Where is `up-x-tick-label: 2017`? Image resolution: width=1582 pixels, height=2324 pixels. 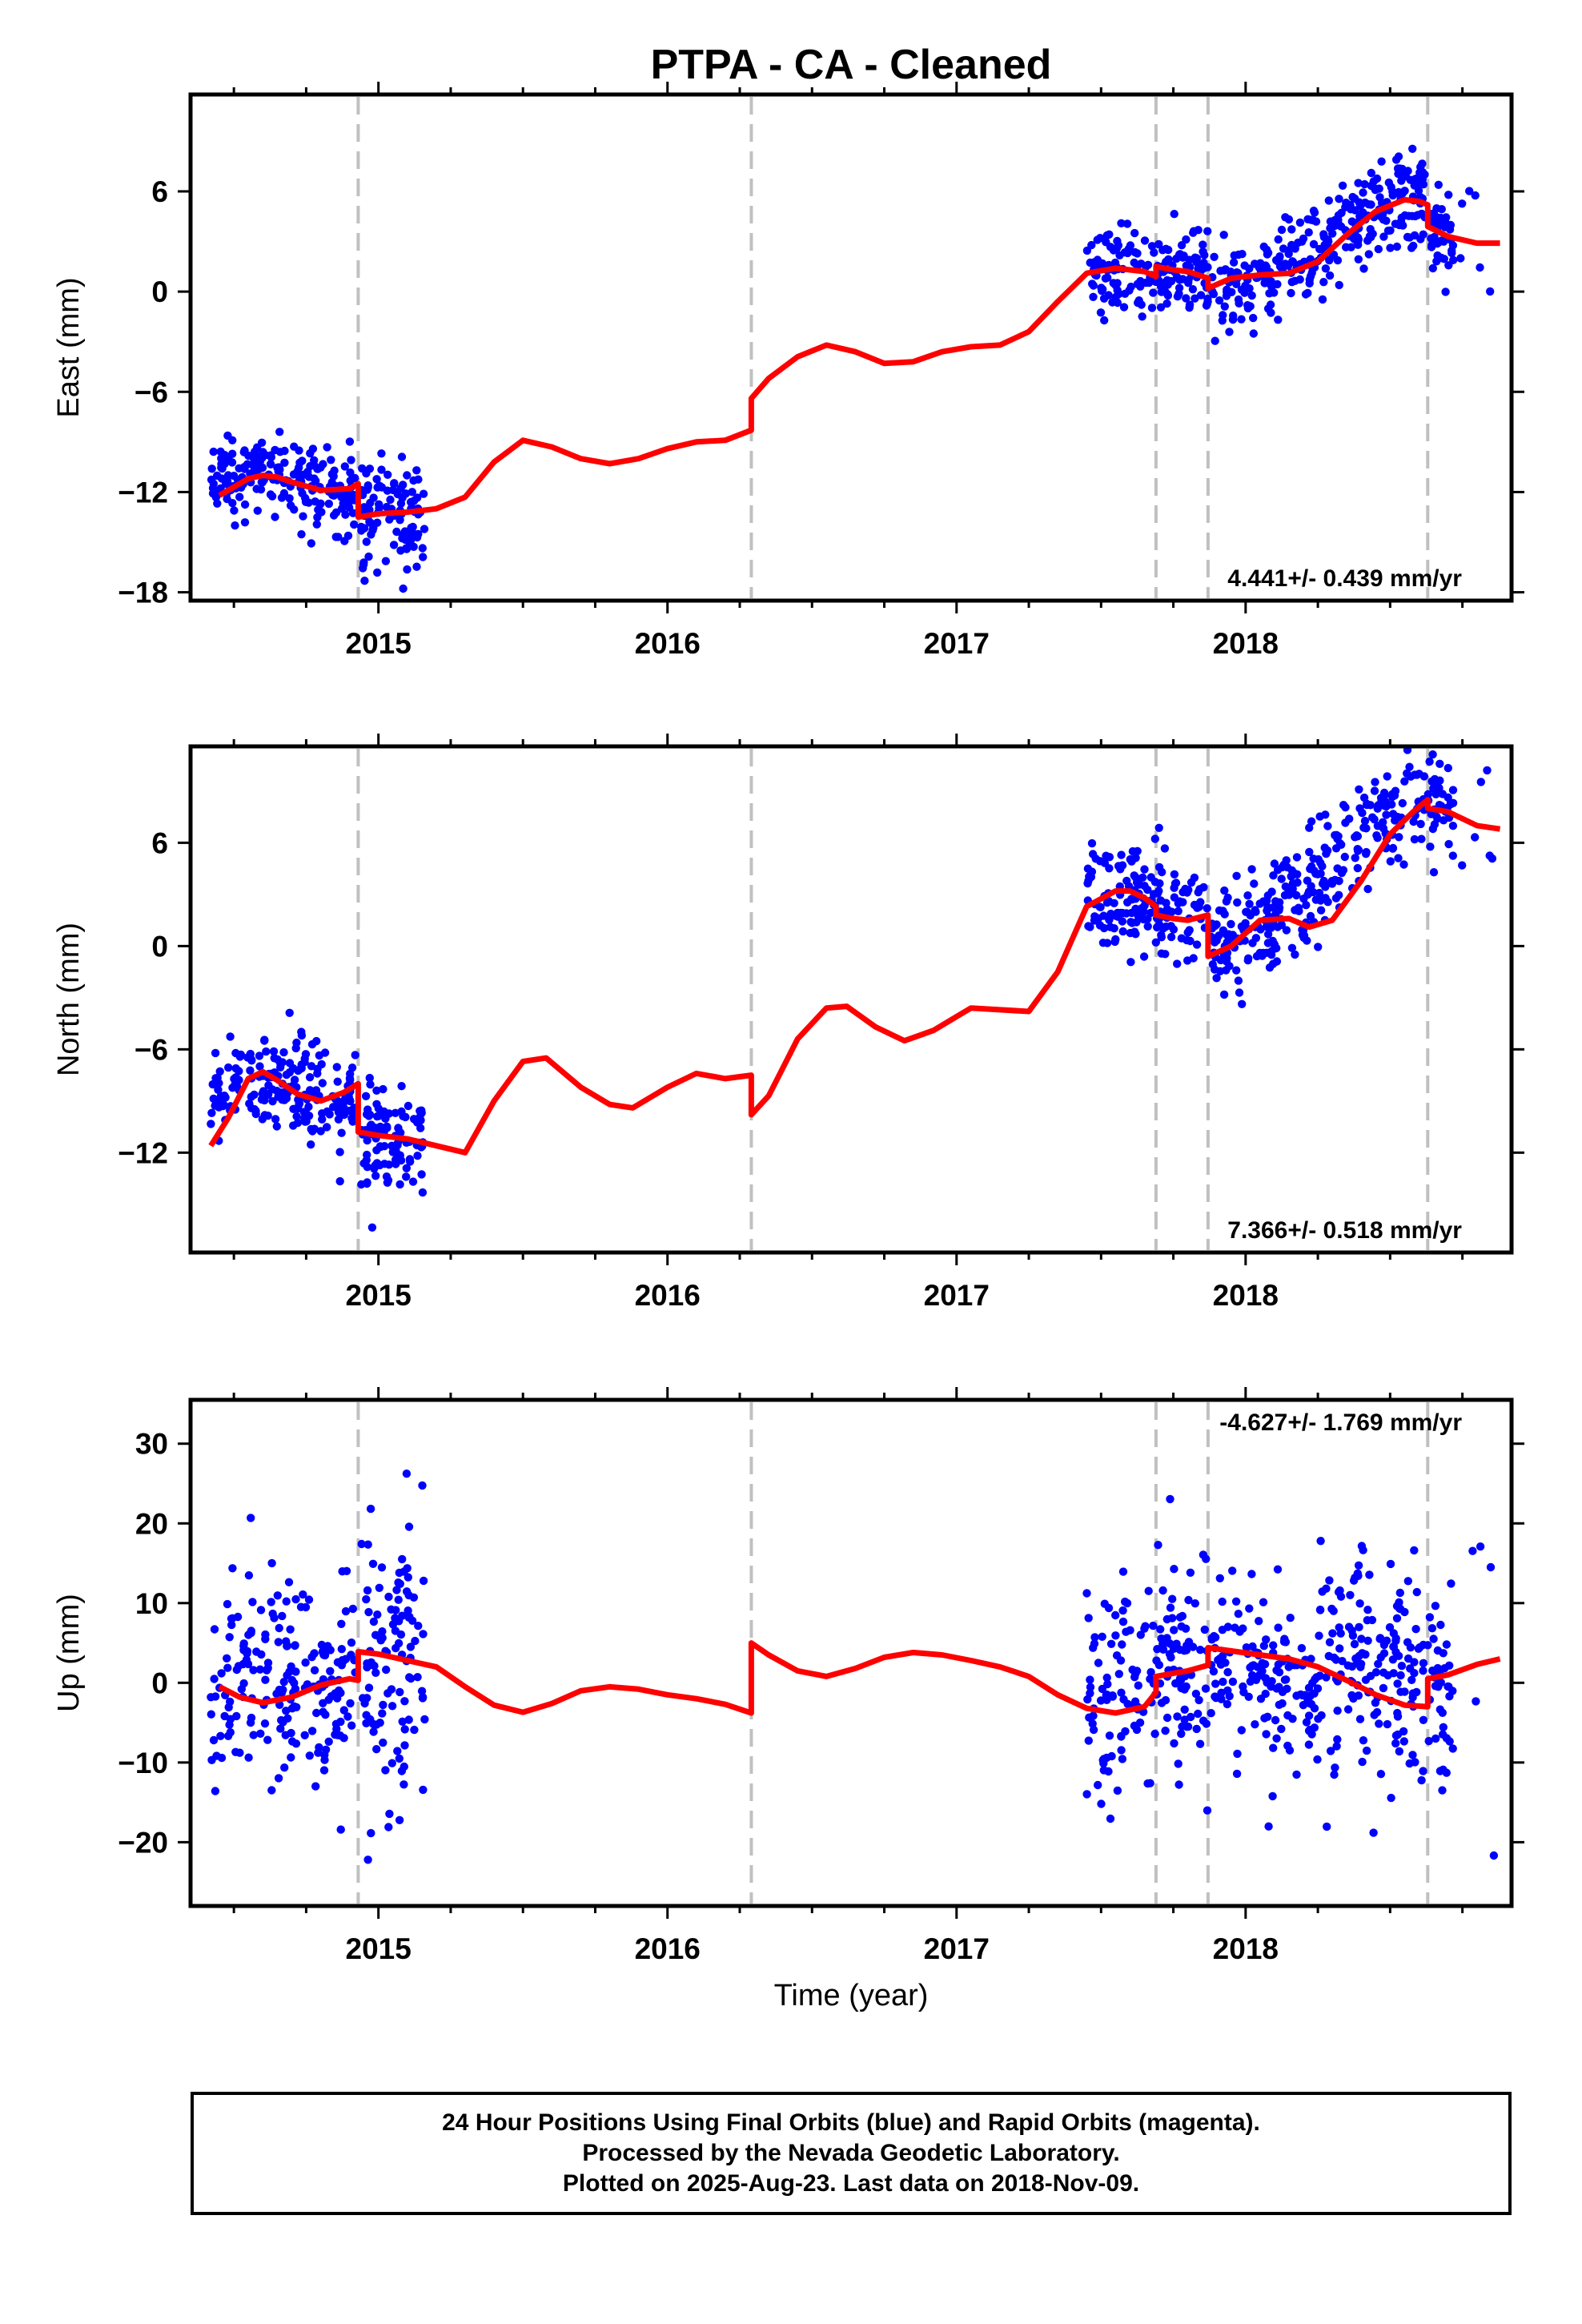
up-x-tick-label: 2017 is located at coordinates (957, 1949).